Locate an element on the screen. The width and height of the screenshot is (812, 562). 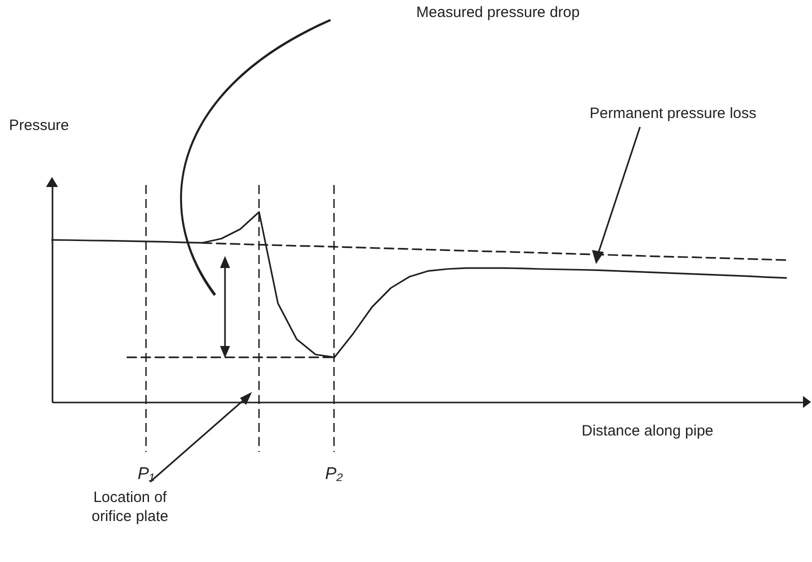
text: P₂ is located at coordinates (334, 473).